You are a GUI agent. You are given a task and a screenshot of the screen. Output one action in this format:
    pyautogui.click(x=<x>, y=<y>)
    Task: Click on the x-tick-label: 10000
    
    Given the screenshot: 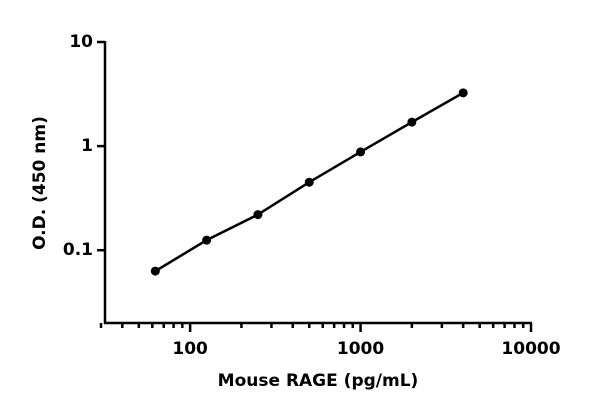 What is the action you would take?
    pyautogui.click(x=530, y=349)
    